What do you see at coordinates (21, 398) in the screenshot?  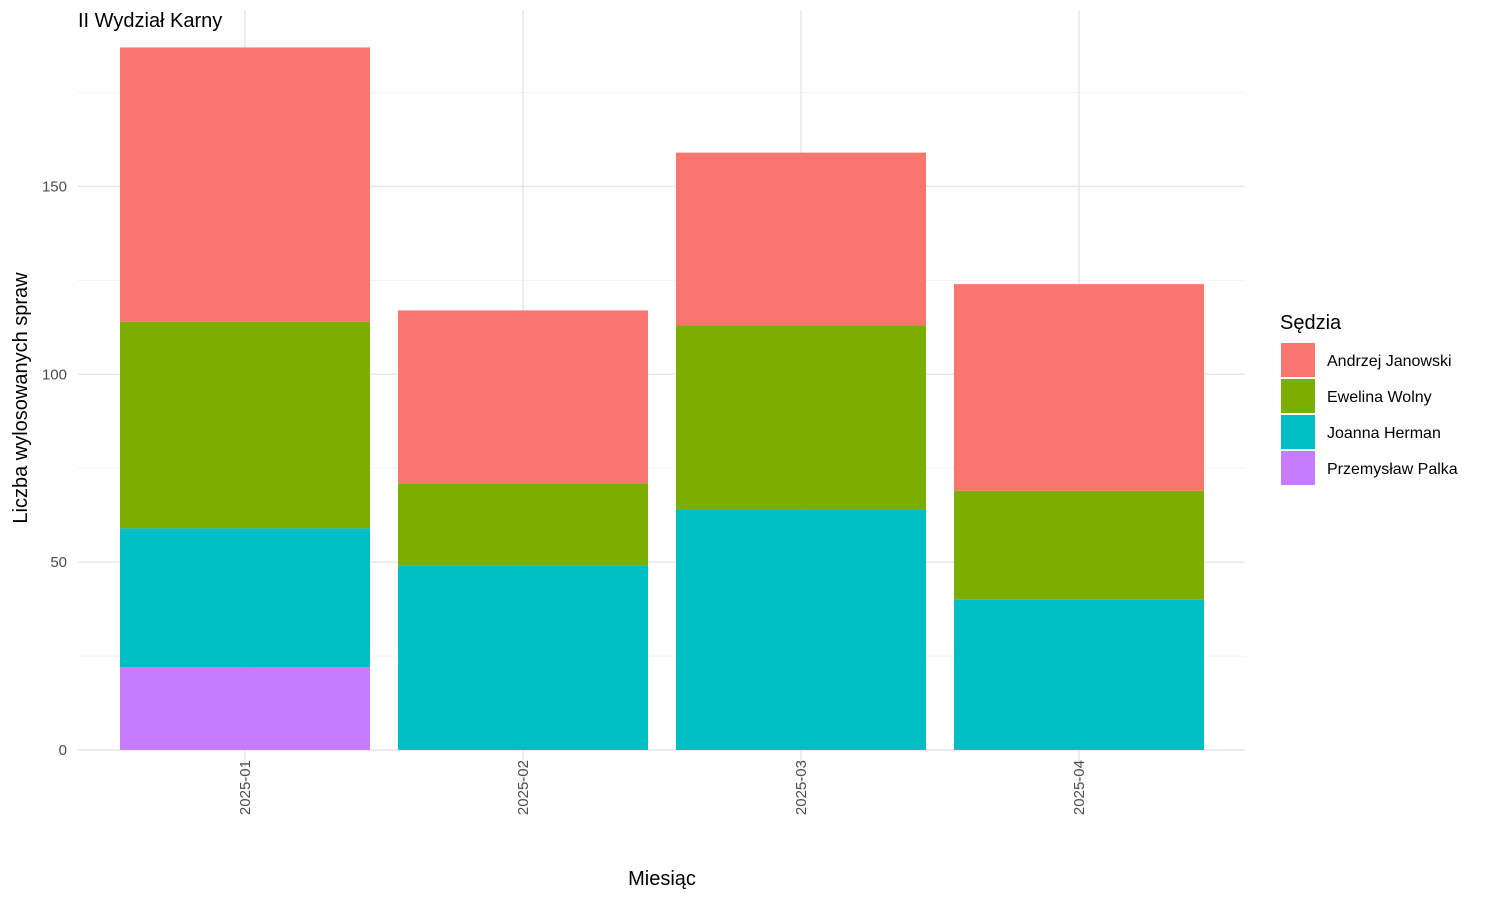 I see `y-axis-title: Liczba wylosowanych spraw` at bounding box center [21, 398].